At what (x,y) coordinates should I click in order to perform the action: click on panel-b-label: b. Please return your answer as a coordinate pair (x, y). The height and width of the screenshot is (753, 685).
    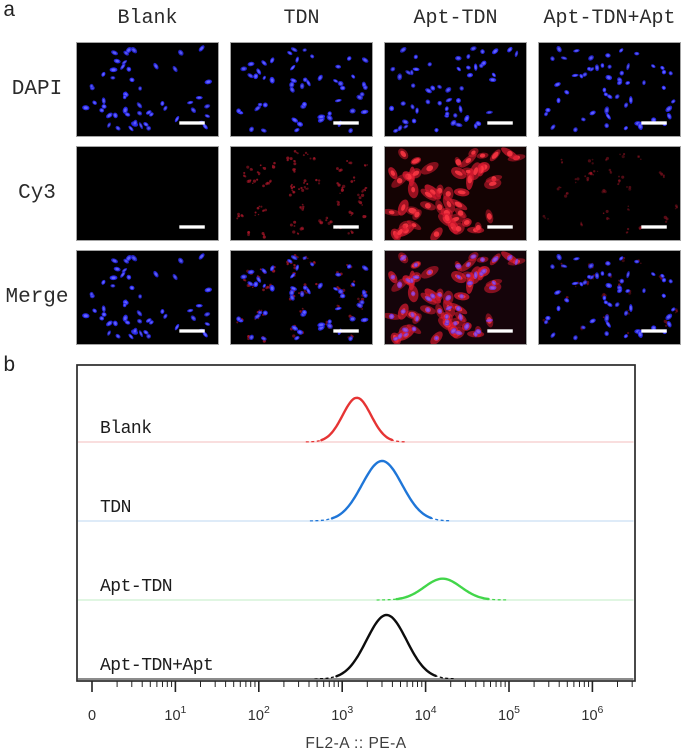
    Looking at the image, I should click on (9, 366).